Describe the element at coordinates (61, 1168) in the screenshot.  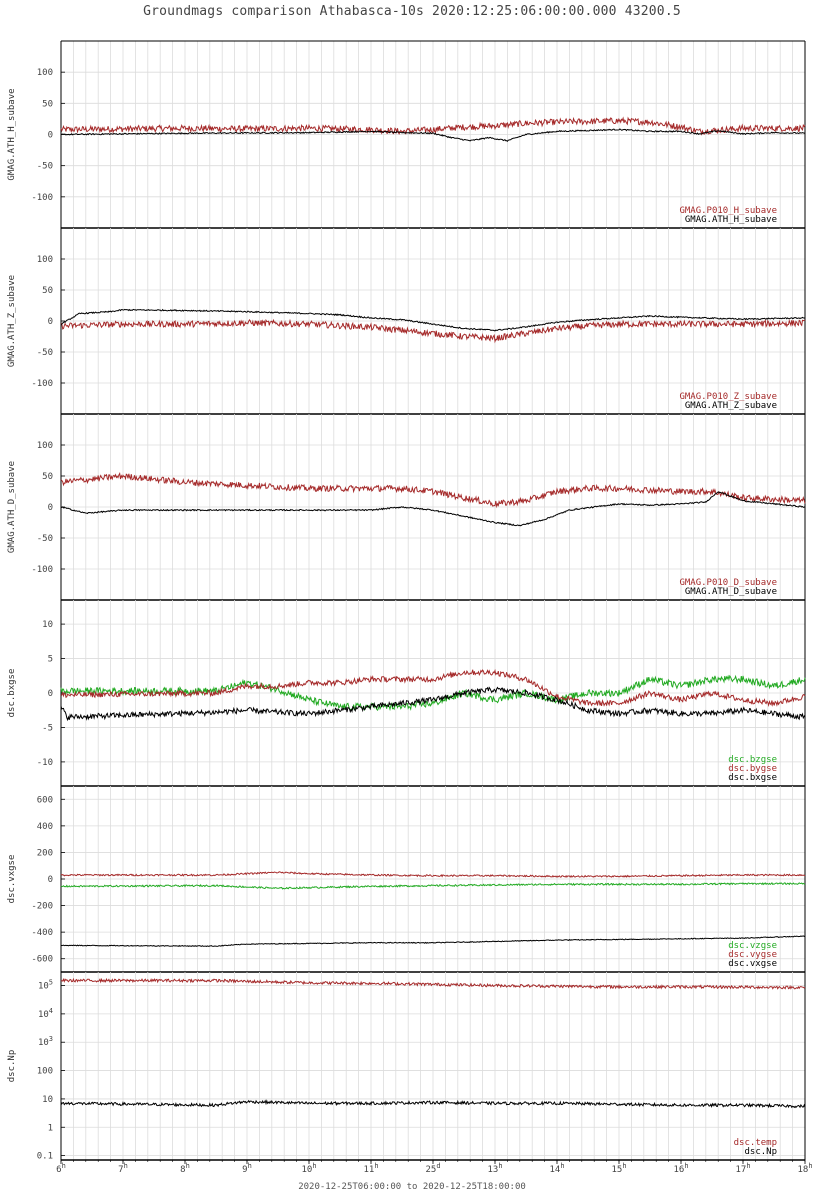
I see `x-tick-label: 6h` at that location.